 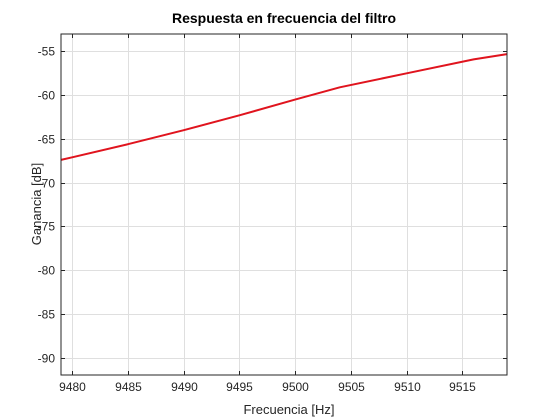 What do you see at coordinates (47, 359) in the screenshot?
I see `y-tick-label: -90` at bounding box center [47, 359].